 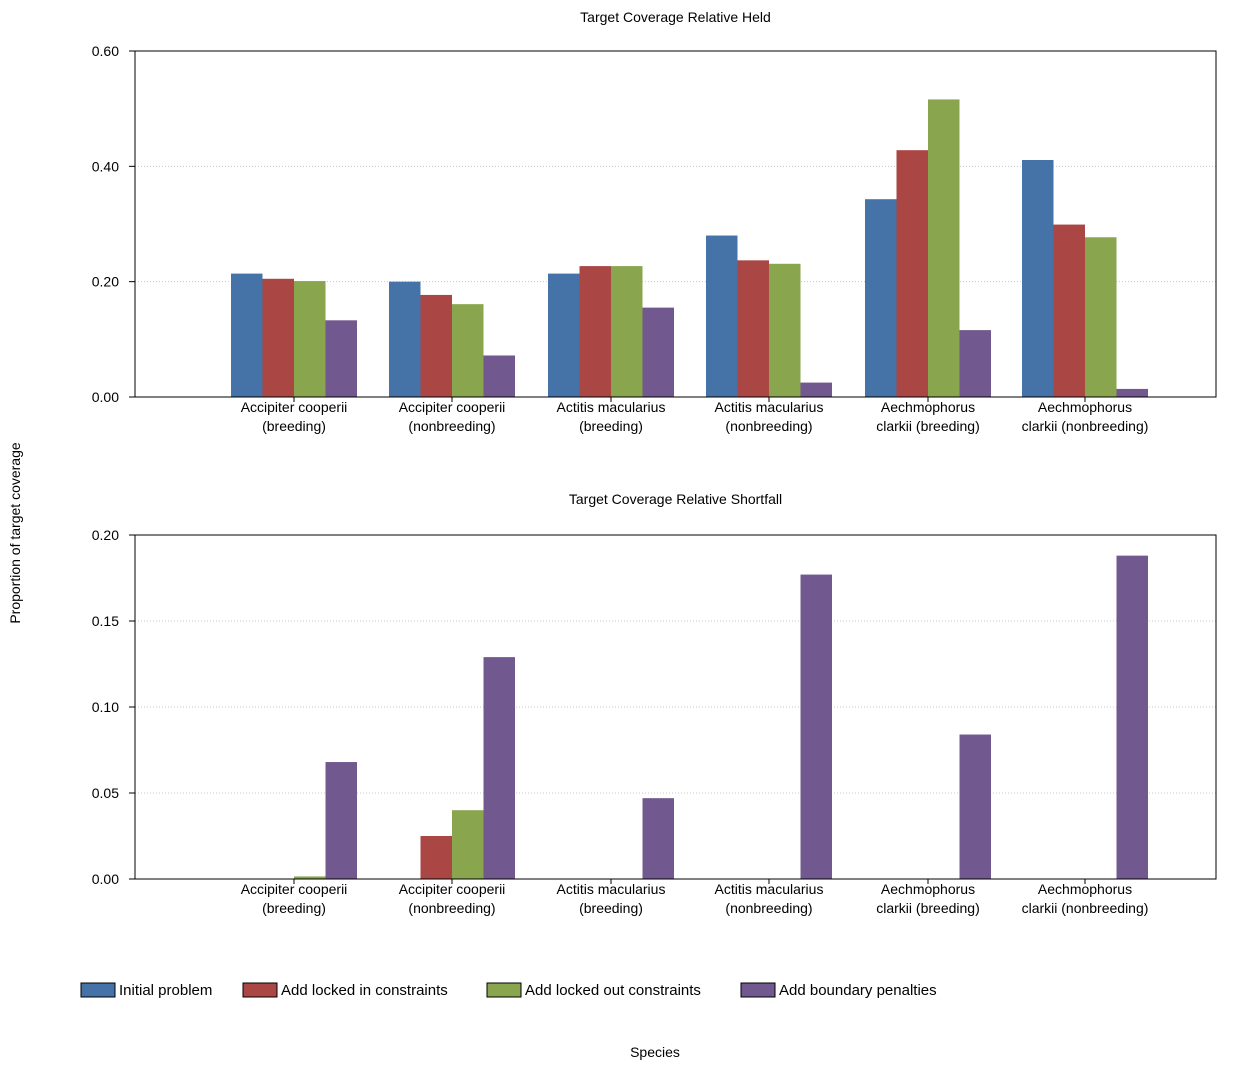 I want to click on legend-label: Add locked out constraints, so click(x=613, y=990).